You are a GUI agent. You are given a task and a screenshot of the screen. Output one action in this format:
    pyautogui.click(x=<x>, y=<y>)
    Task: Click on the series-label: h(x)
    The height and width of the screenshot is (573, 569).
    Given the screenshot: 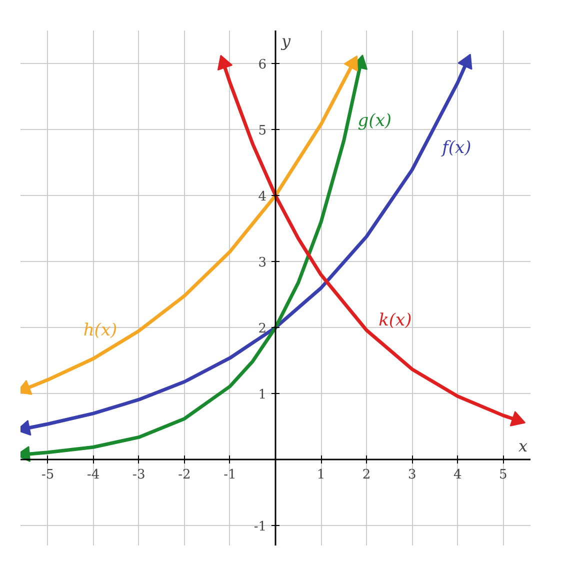 What is the action you would take?
    pyautogui.click(x=100, y=330)
    